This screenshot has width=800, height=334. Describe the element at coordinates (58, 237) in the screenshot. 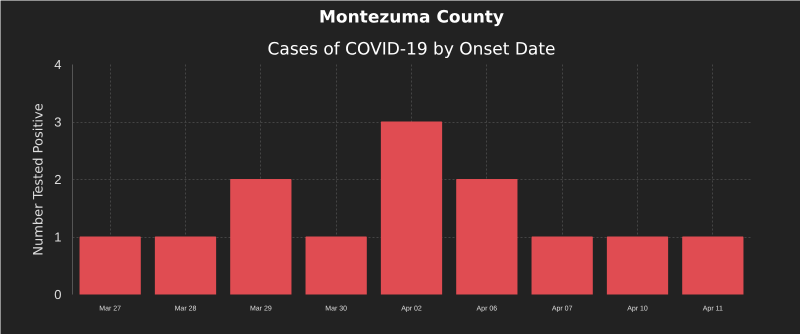

I see `y-tick-label: 1` at that location.